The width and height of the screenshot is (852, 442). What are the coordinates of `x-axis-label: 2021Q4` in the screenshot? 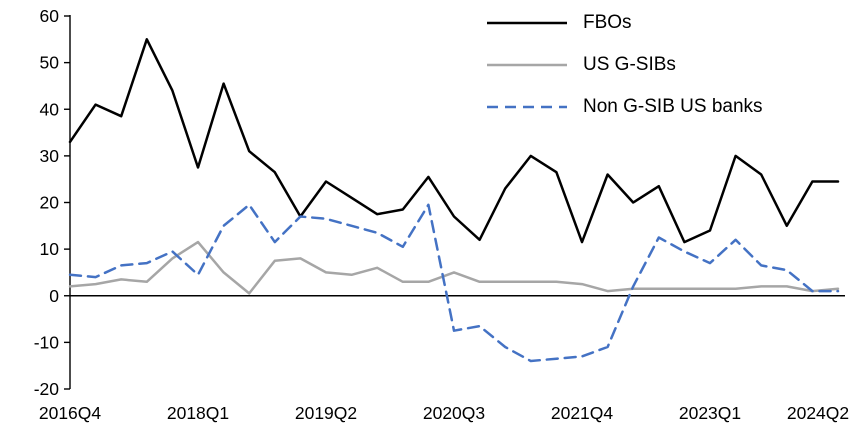 It's located at (582, 413).